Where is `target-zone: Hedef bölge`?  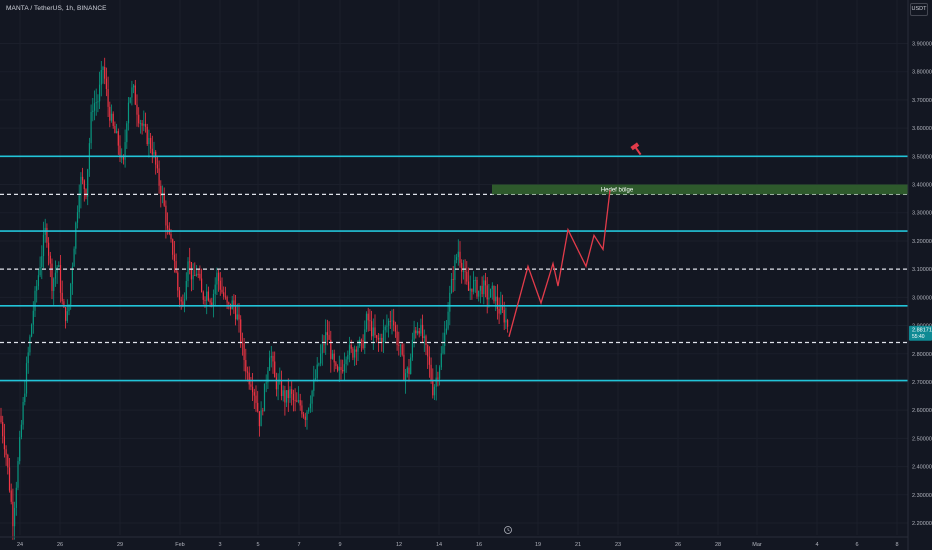 target-zone: Hedef bölge is located at coordinates (700, 189).